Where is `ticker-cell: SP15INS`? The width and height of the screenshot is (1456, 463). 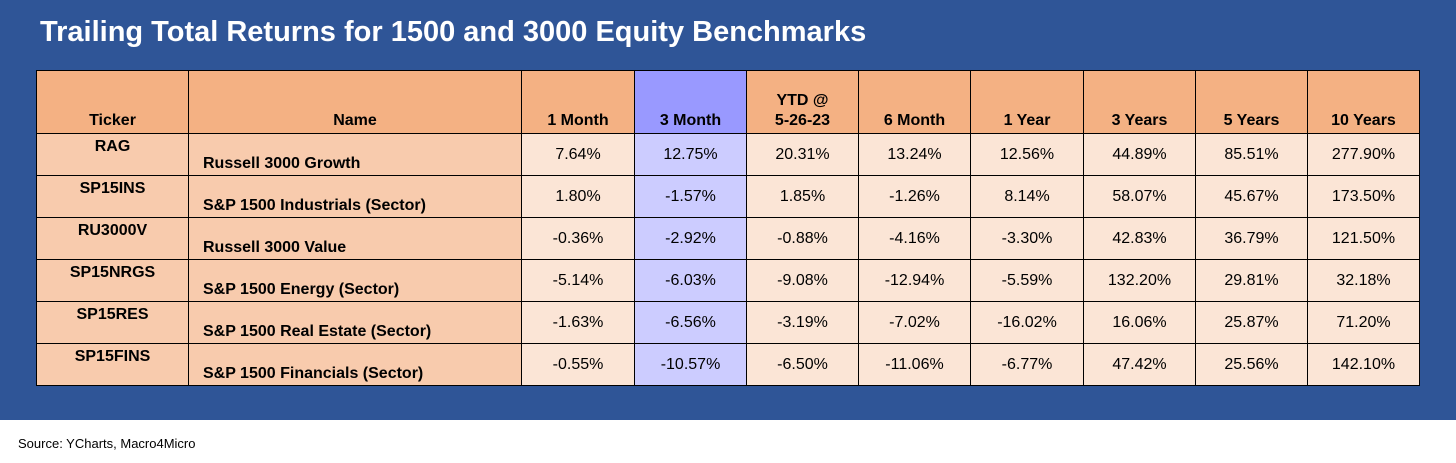
ticker-cell: SP15INS is located at coordinates (112, 196).